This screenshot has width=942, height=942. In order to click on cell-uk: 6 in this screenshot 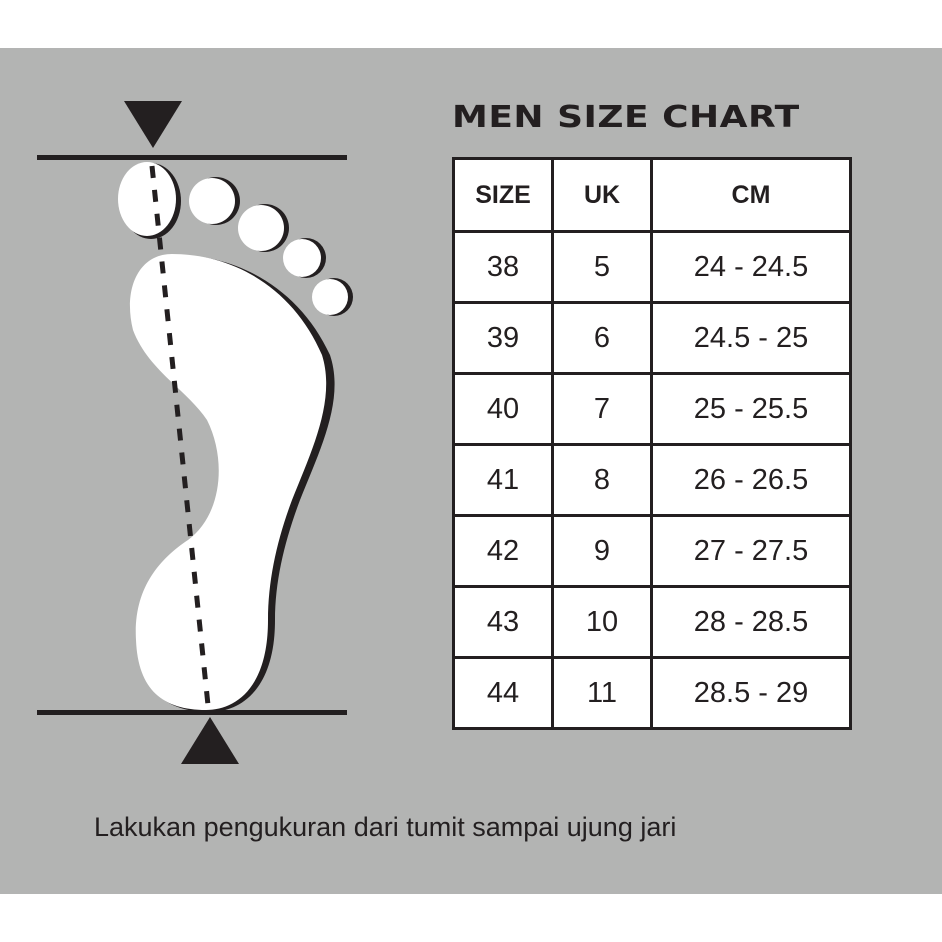, I will do `click(602, 338)`.